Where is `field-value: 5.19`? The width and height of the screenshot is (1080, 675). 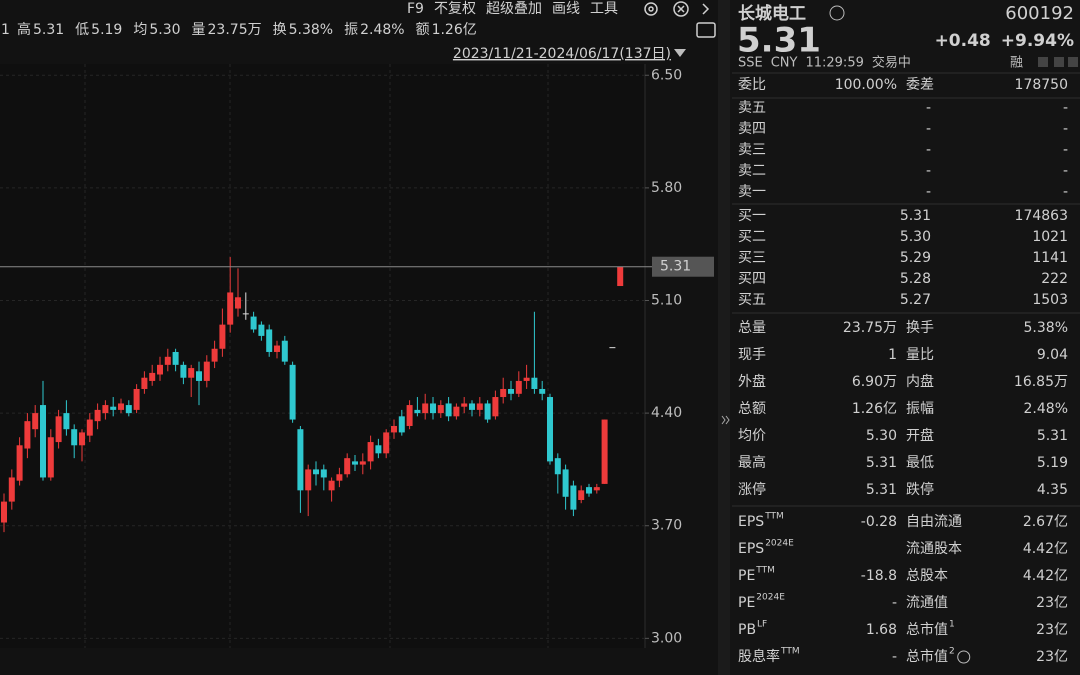
field-value: 5.19 is located at coordinates (1052, 463).